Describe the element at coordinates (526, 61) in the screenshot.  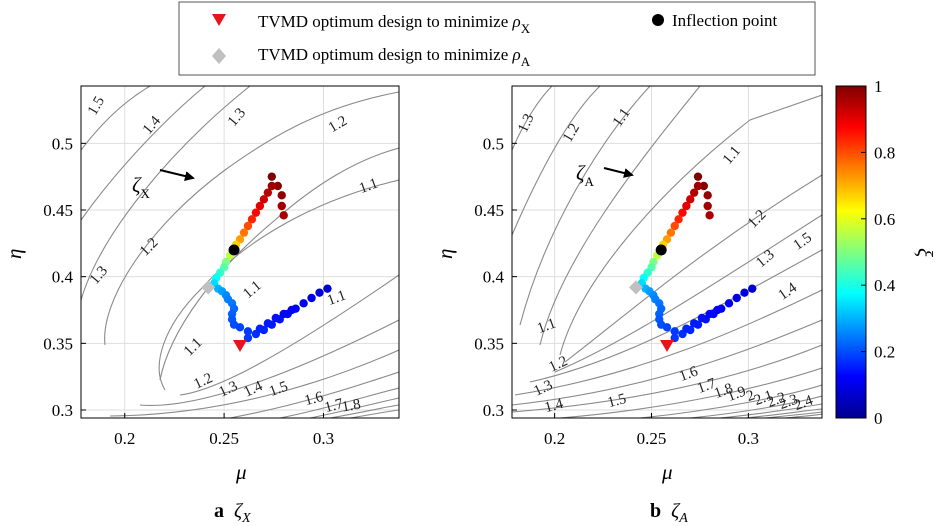
I see `legend-sub-rho-a: A` at that location.